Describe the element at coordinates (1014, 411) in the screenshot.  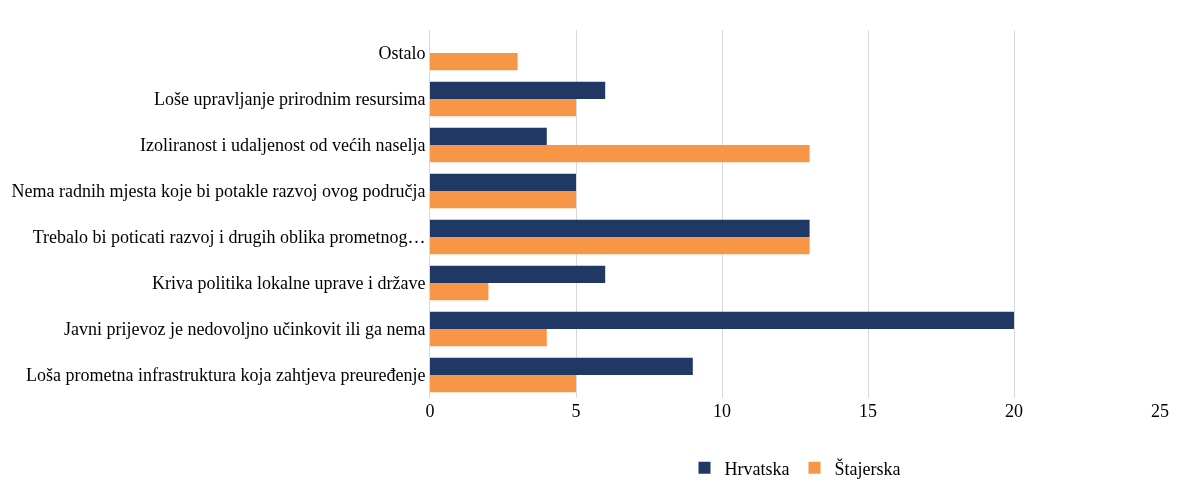
I see `x-tick-label: 20` at that location.